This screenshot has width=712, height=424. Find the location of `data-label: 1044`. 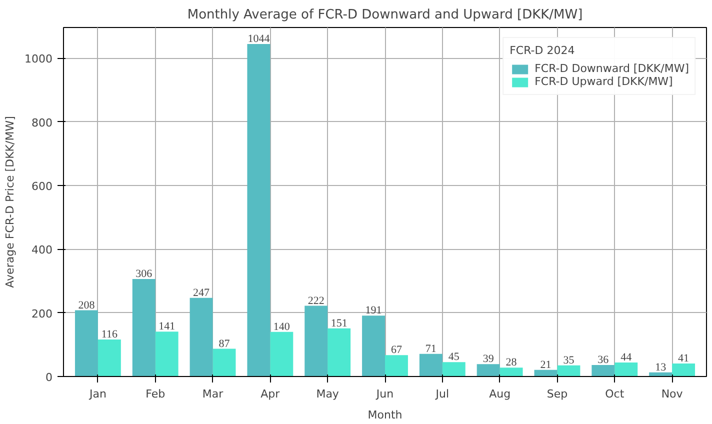

data-label: 1044 is located at coordinates (259, 39).